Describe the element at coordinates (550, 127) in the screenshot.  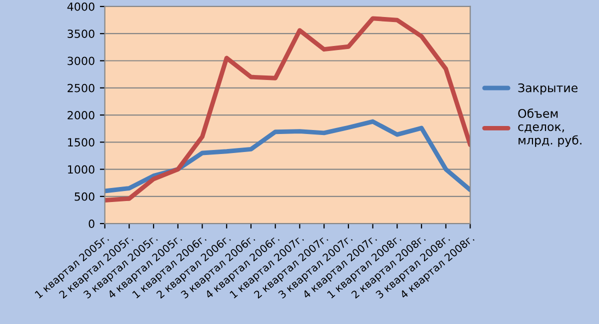
I see `legend-label: Объем сделок, млрд. руб.` at that location.